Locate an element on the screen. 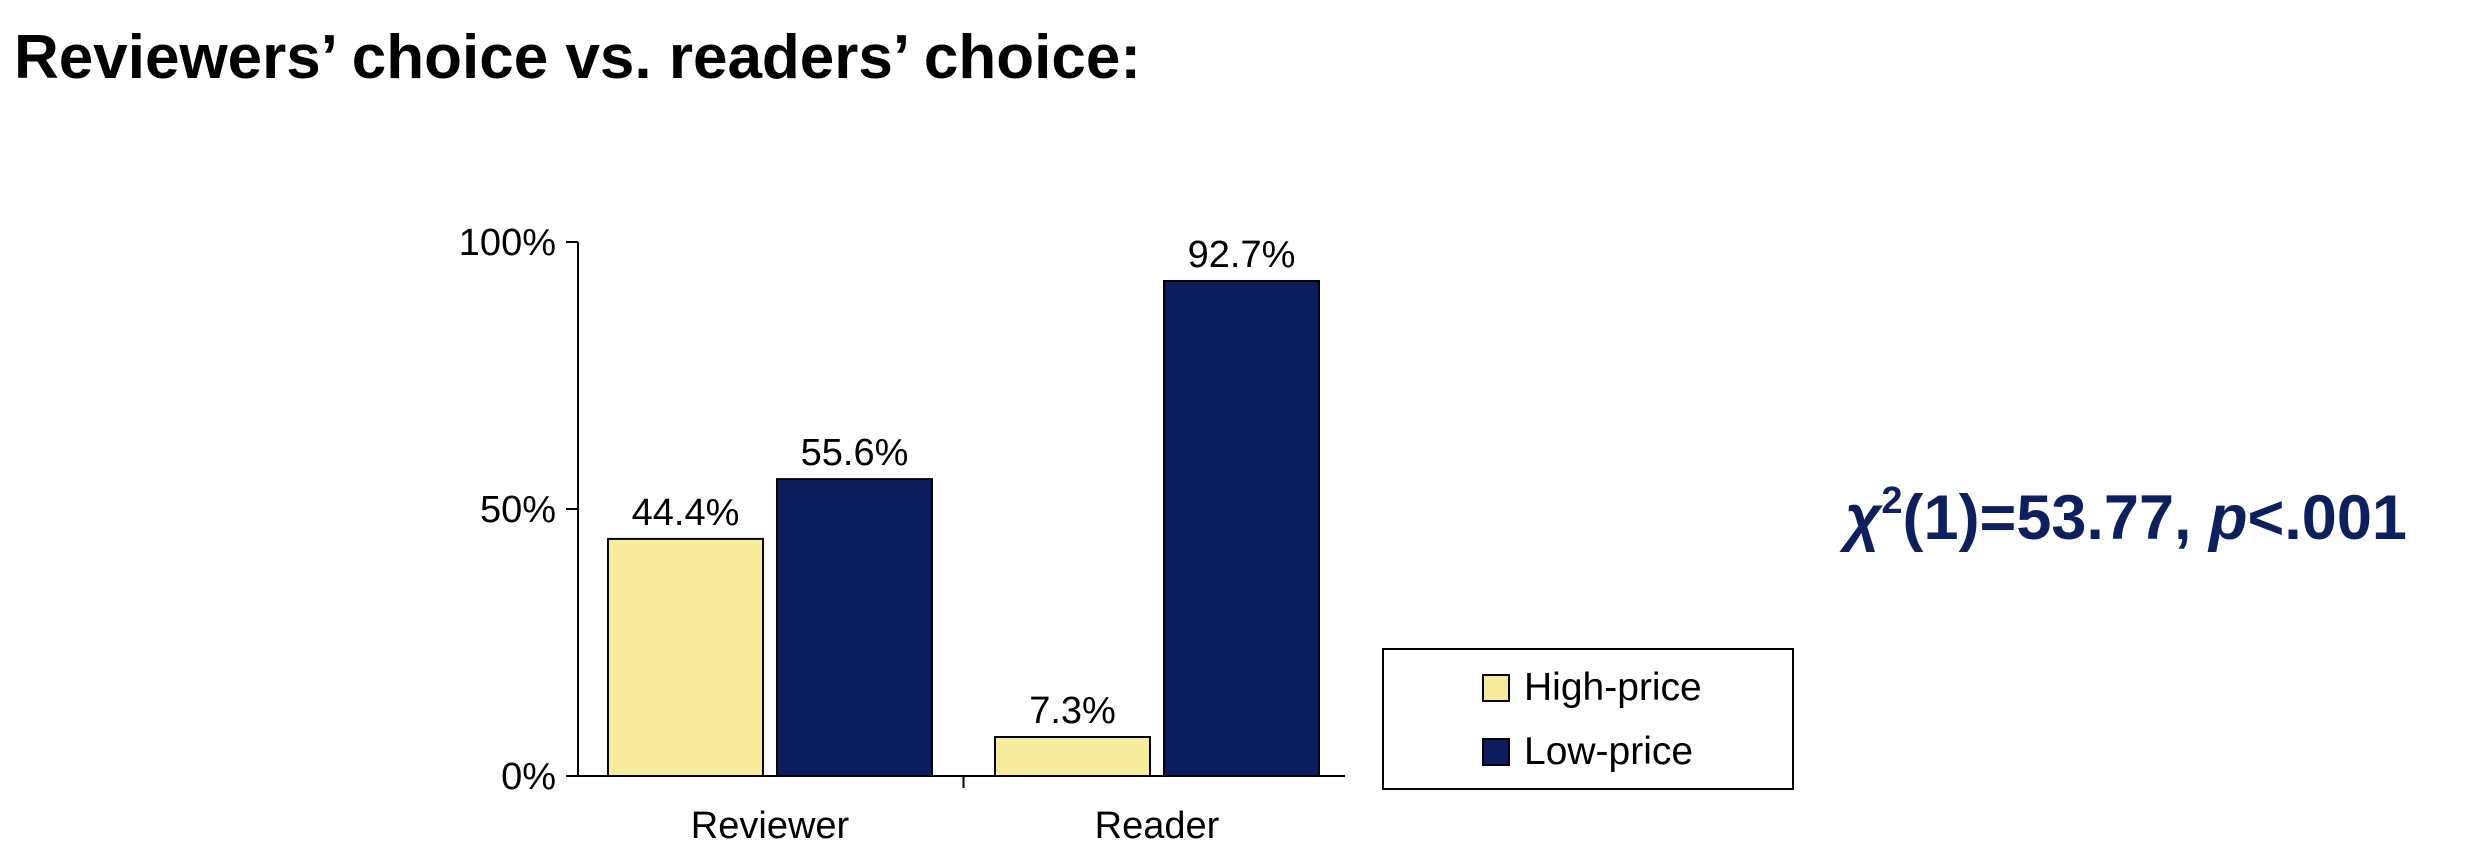  legend-item-high-price: High-price is located at coordinates (1592, 687).